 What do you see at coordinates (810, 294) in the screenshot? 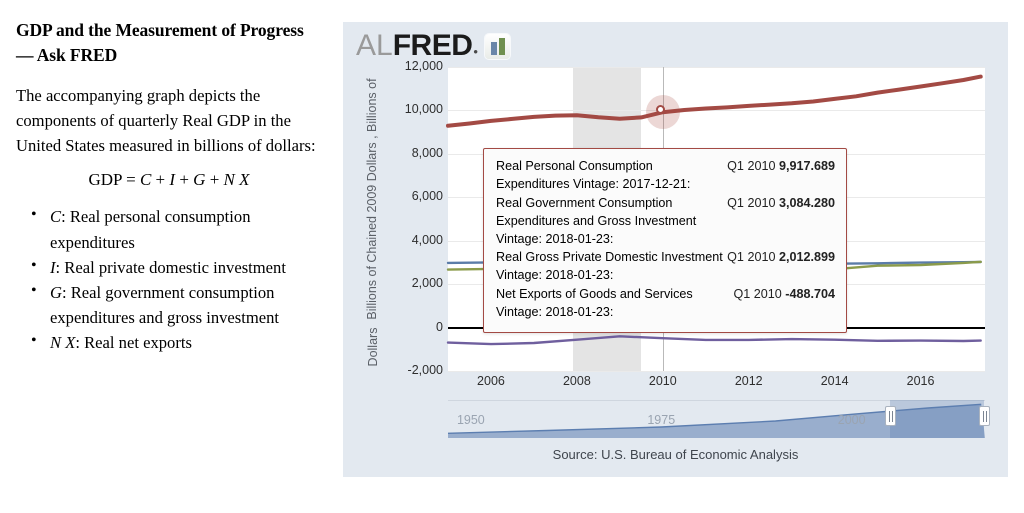
I see `tooltip-number: -488.704` at bounding box center [810, 294].